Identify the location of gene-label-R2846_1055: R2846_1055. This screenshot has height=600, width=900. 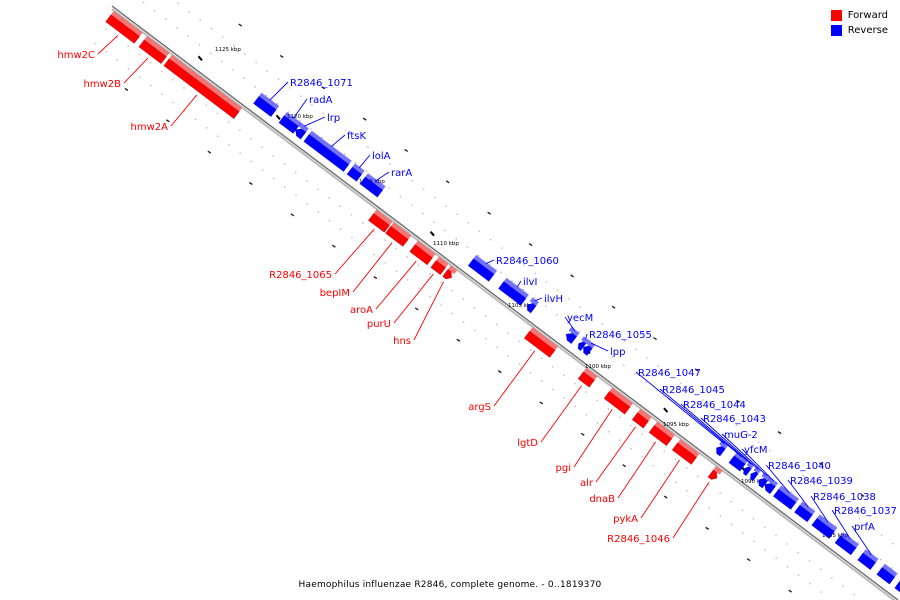
(620, 335).